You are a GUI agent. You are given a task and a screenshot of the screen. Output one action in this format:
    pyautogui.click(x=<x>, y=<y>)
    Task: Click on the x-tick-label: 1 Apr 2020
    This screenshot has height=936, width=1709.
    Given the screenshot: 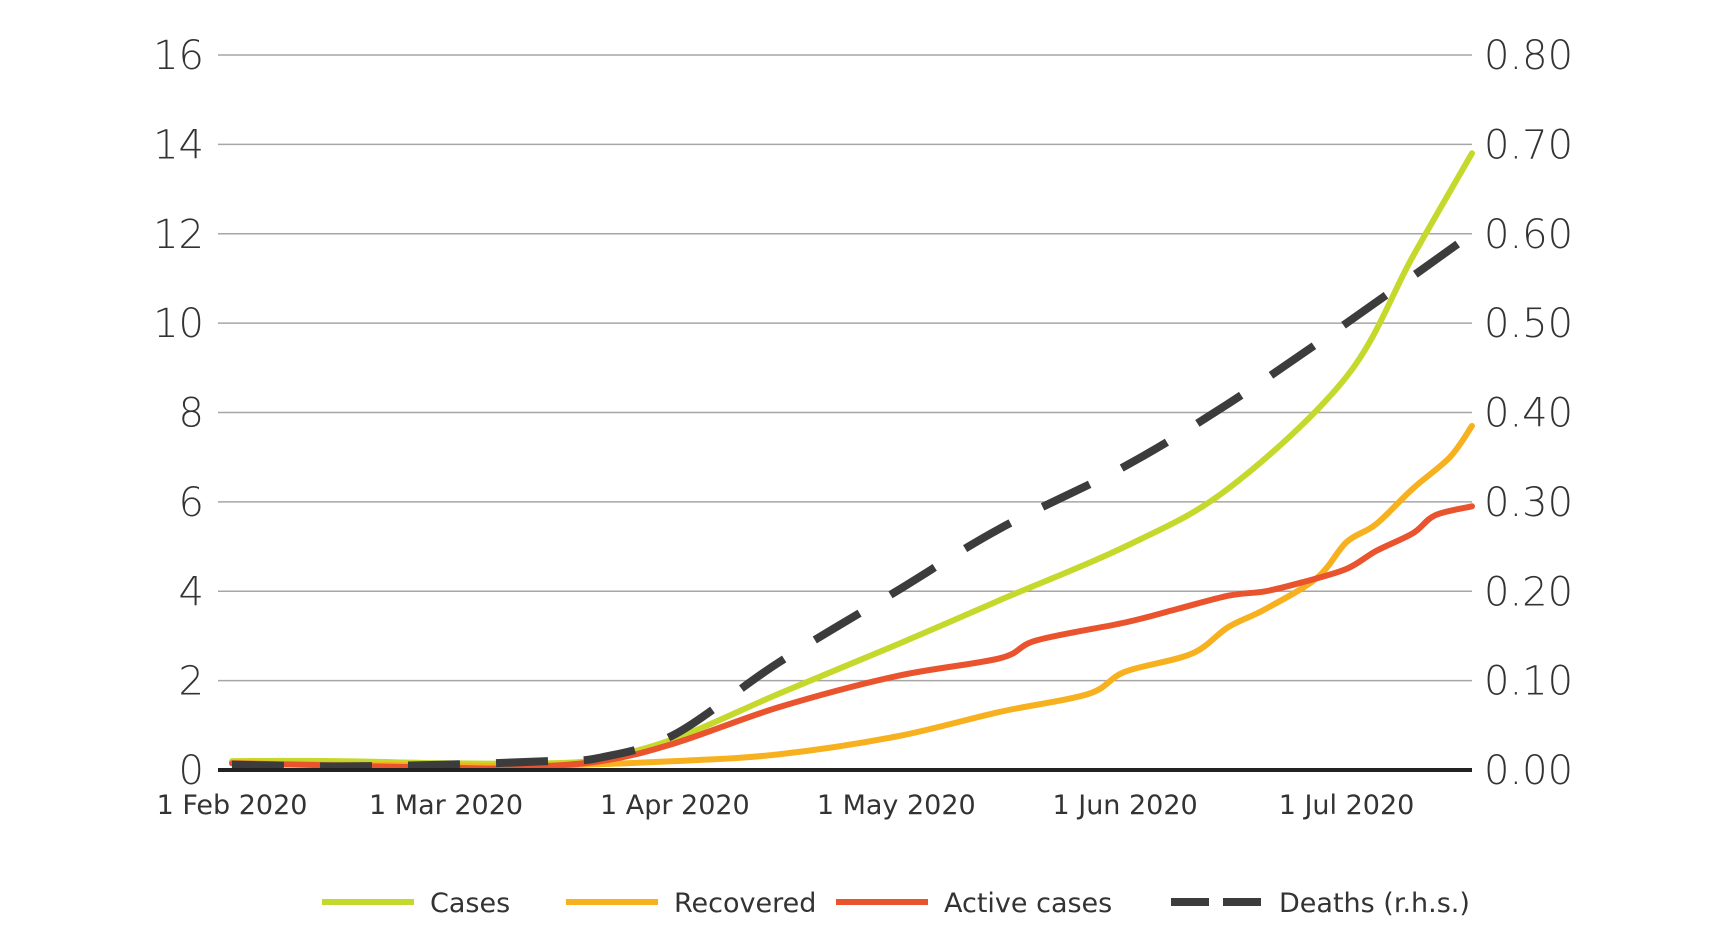 What is the action you would take?
    pyautogui.click(x=675, y=805)
    